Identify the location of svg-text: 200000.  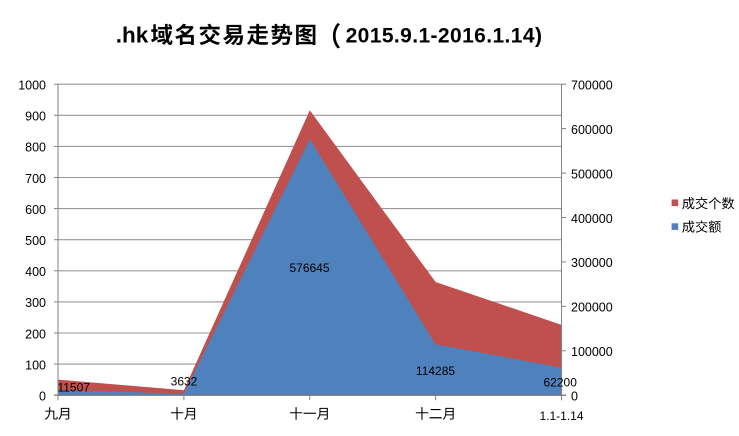
(592, 308).